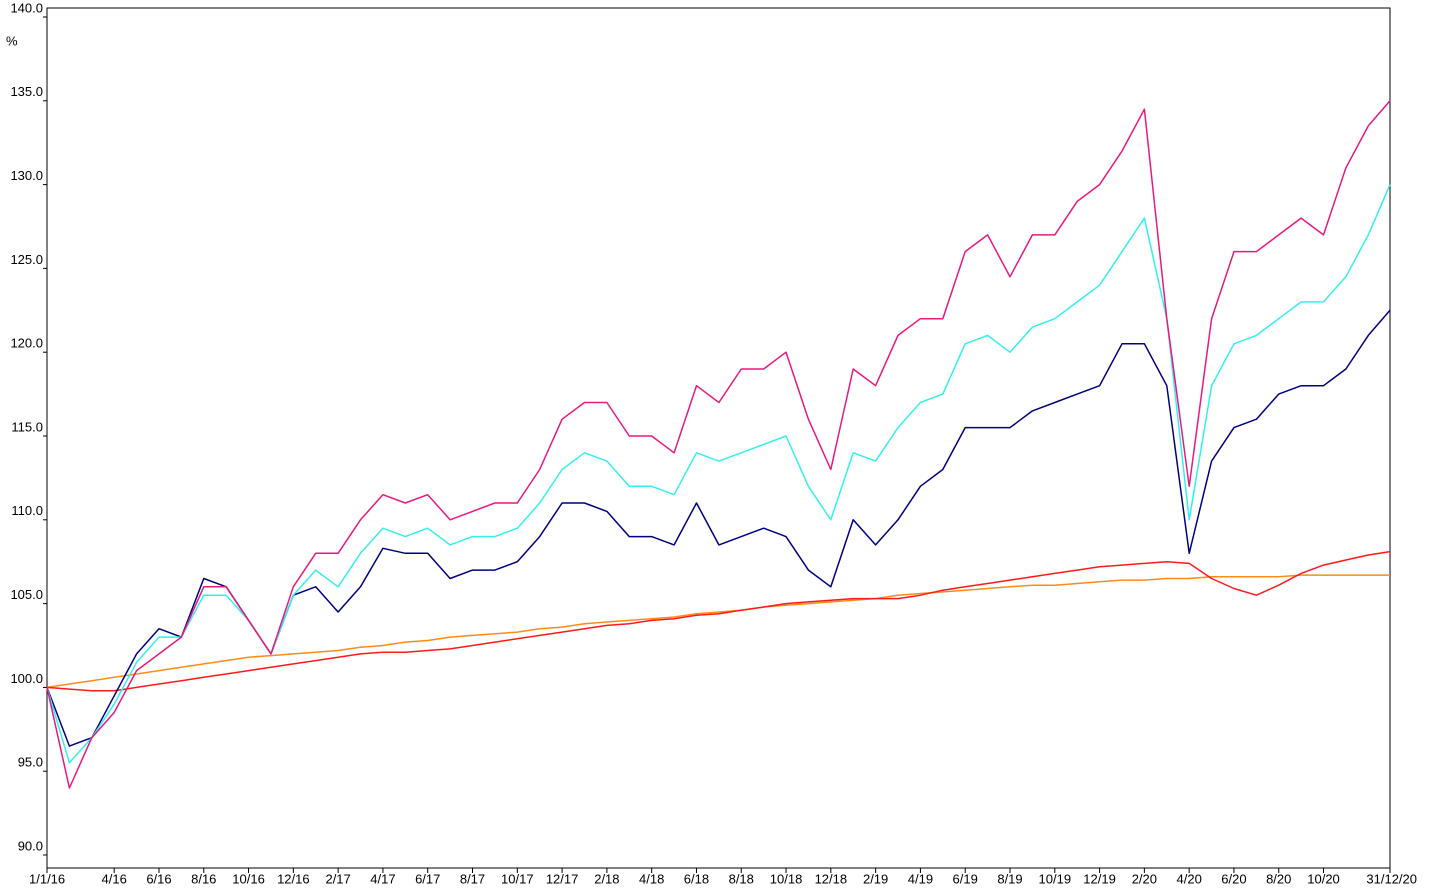 Image resolution: width=1435 pixels, height=890 pixels. I want to click on y-tick-label: 110.0, so click(27, 510).